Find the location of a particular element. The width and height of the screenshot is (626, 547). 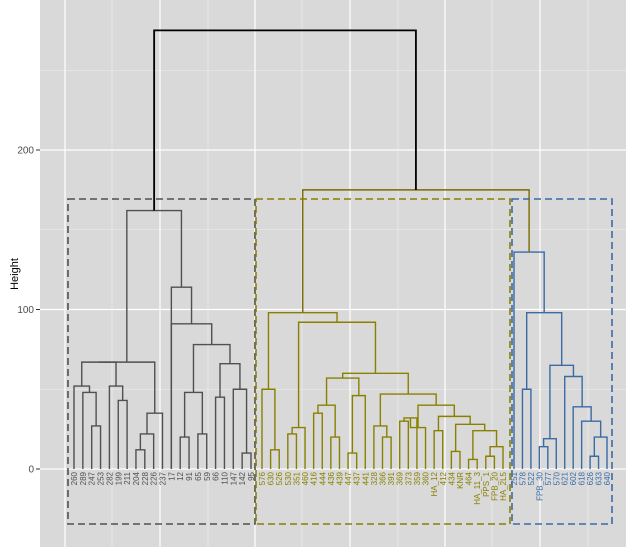

leaf-label: 360 is located at coordinates (426, 478).